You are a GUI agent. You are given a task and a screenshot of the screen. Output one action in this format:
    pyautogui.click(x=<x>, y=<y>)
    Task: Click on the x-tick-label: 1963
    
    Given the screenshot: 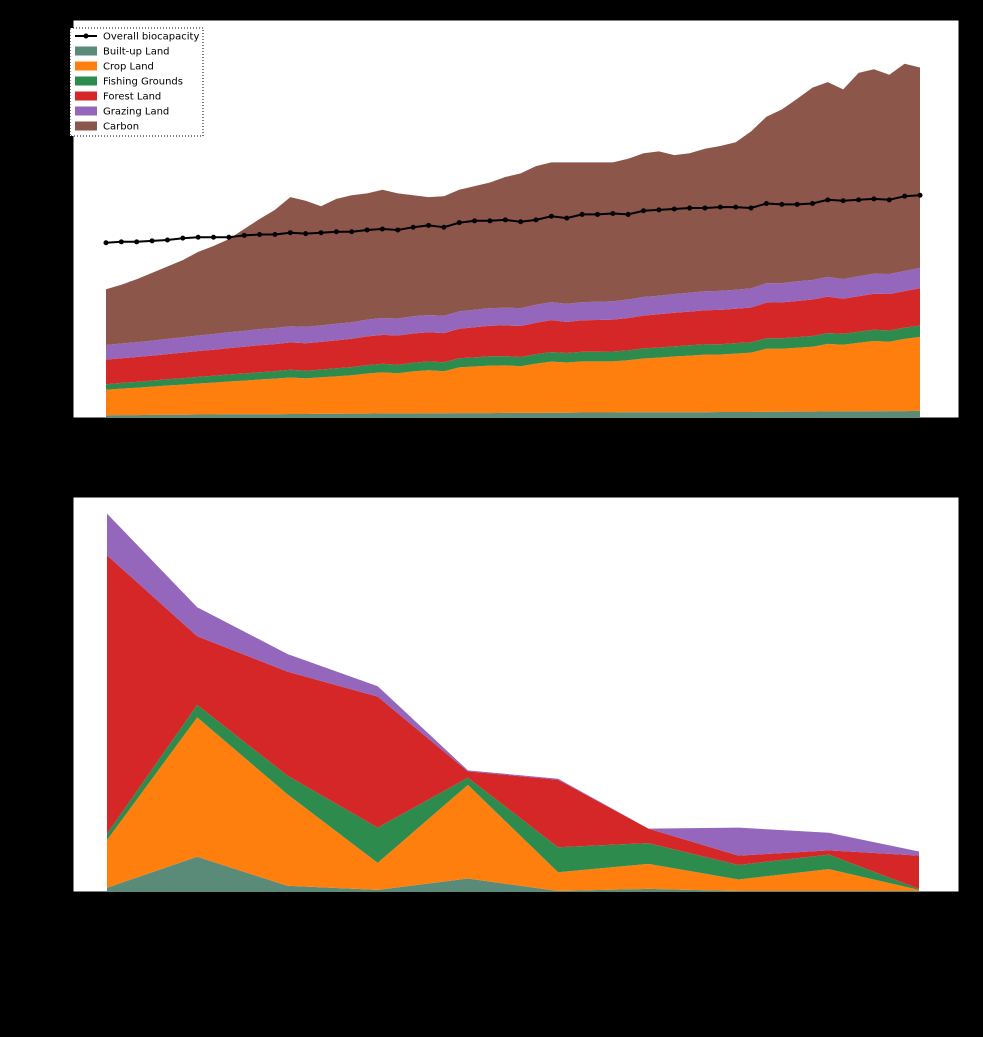 What is the action you would take?
    pyautogui.click(x=137, y=436)
    